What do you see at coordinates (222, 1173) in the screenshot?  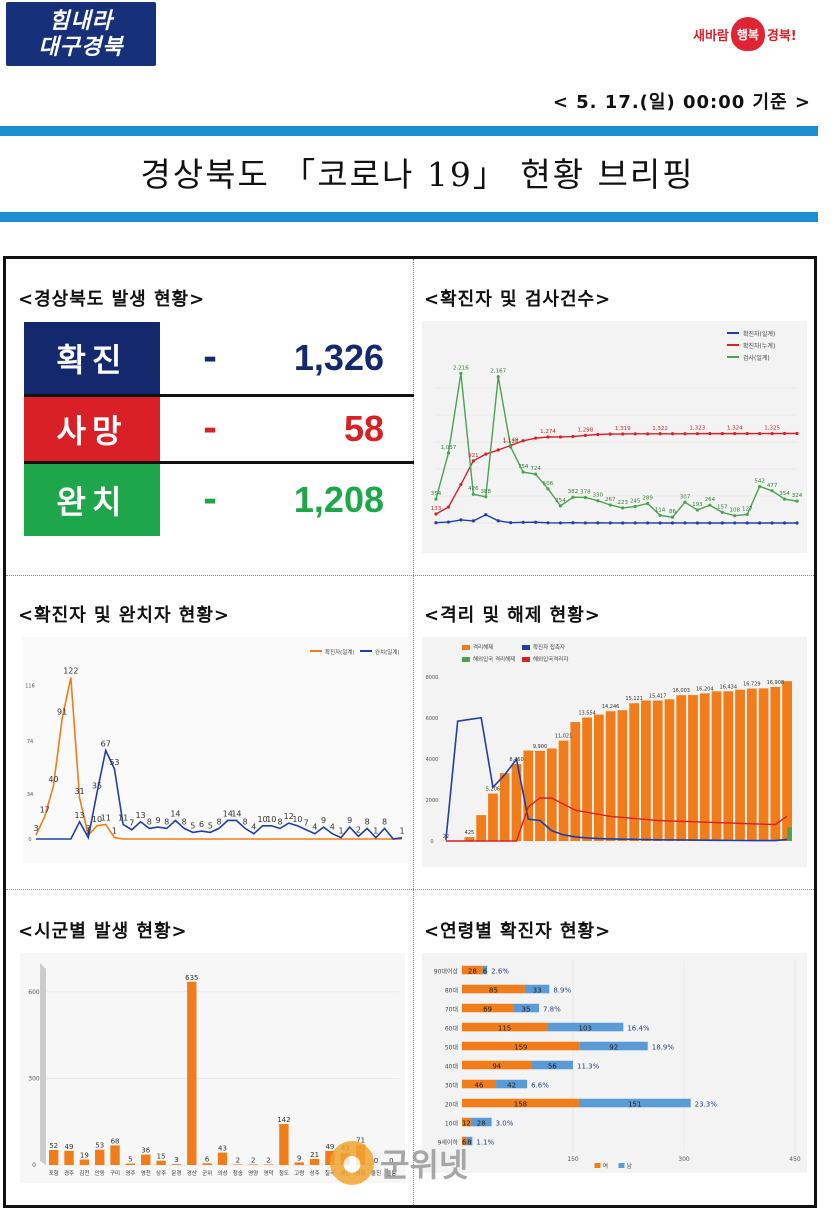 I see `x-tick: 의성` at bounding box center [222, 1173].